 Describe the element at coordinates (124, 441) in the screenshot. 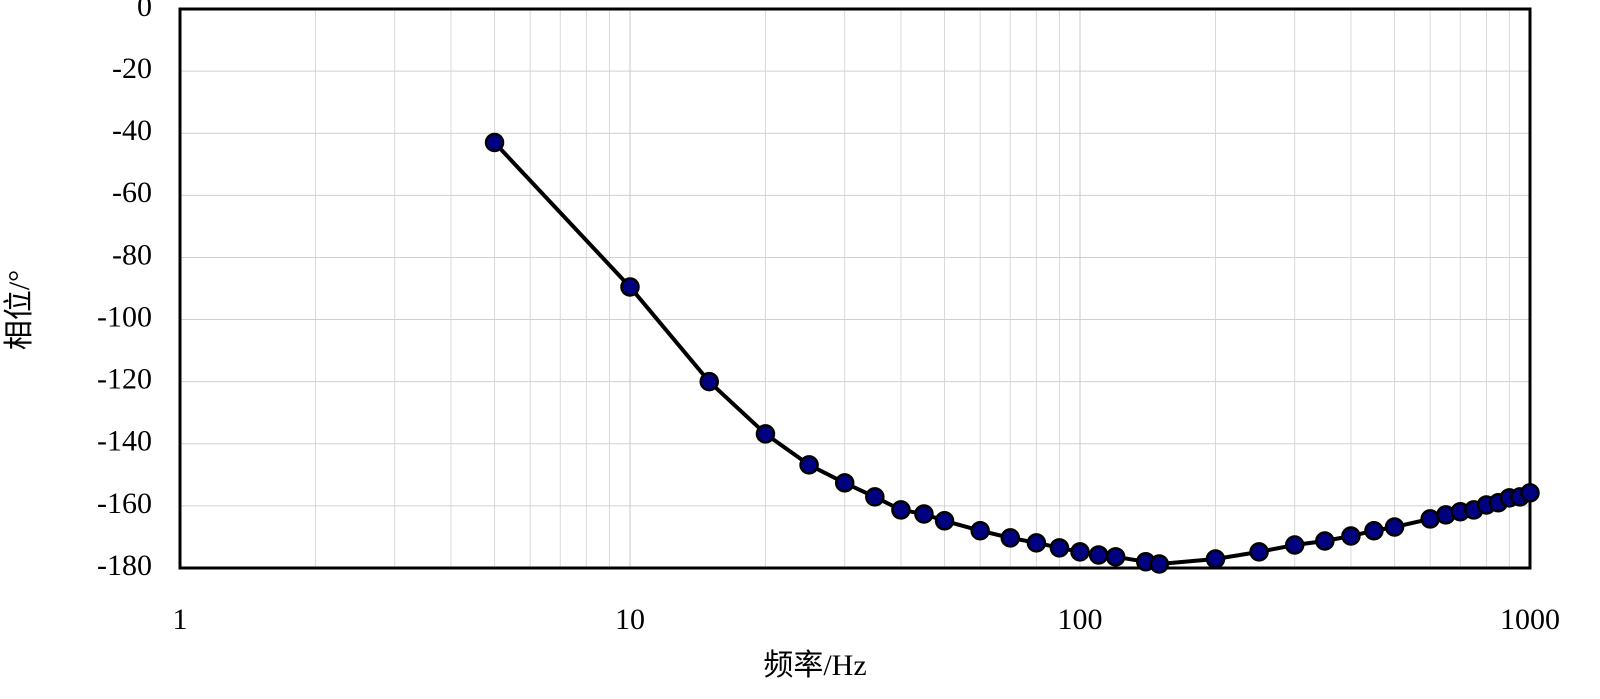

I see `y-tick-label: -140` at that location.